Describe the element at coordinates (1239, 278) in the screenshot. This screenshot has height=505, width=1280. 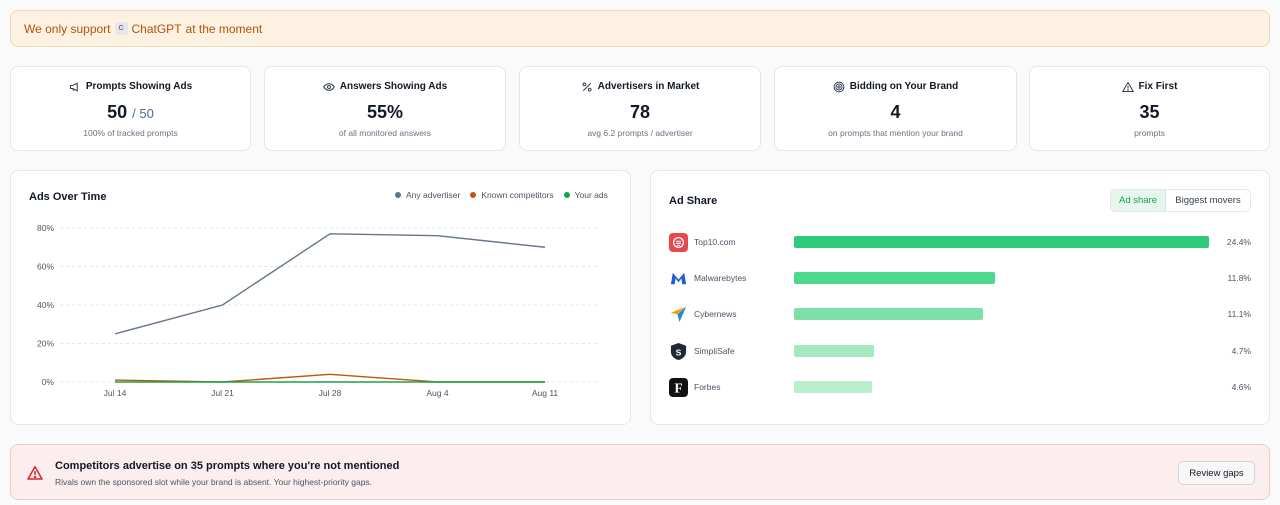
I see `share-percent: 11.8%` at that location.